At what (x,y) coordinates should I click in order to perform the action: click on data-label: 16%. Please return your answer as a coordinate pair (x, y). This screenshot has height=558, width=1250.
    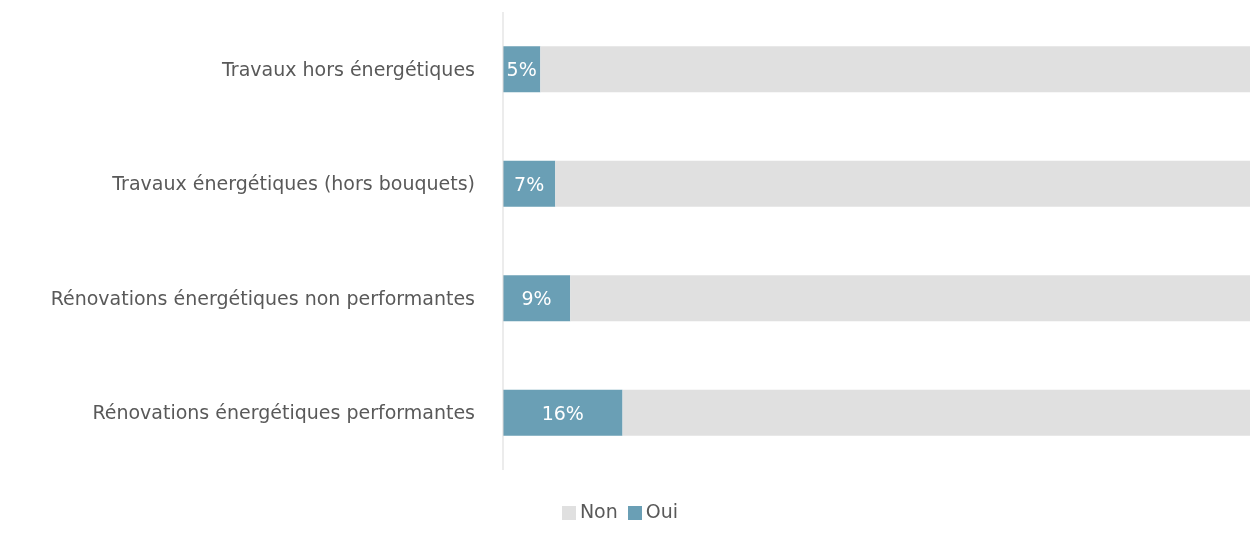
    Looking at the image, I should click on (562, 412).